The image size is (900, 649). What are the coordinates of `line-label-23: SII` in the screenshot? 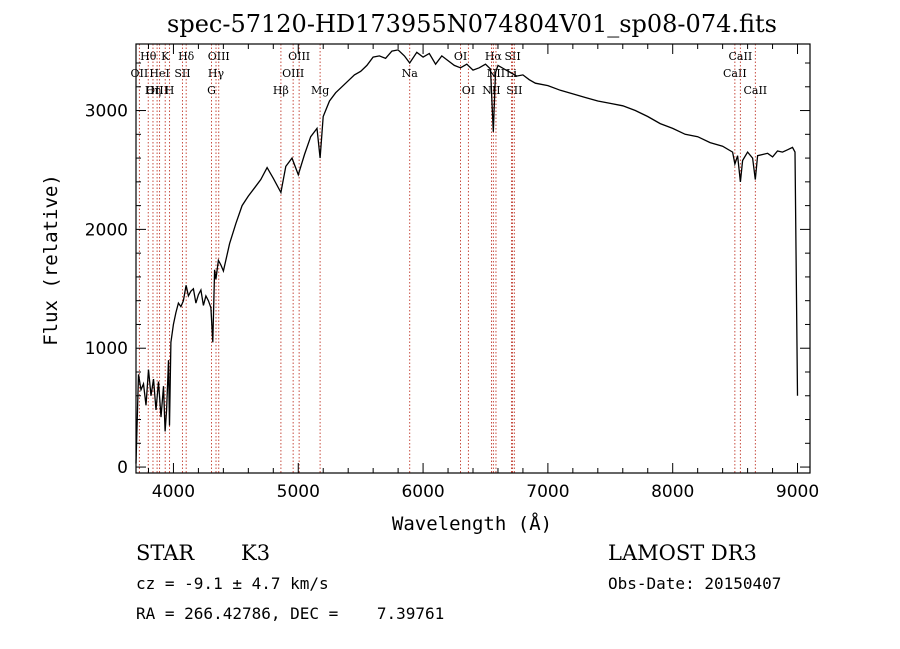 It's located at (514, 90).